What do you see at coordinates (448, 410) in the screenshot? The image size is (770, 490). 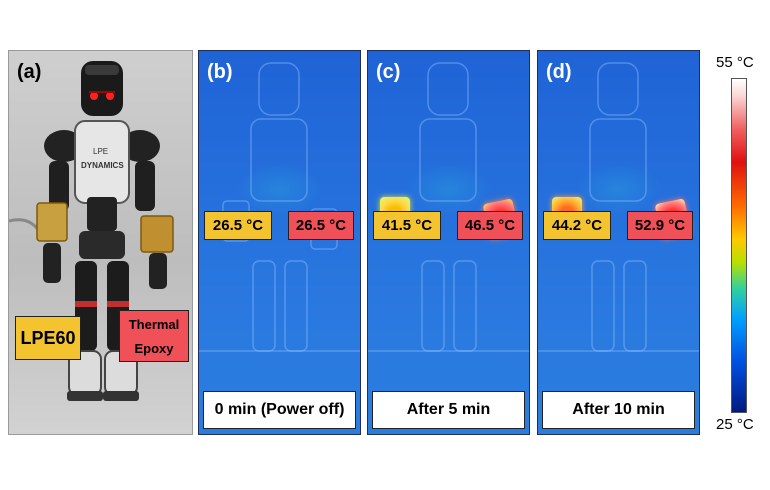 I see `caption-c: After 5 min` at bounding box center [448, 410].